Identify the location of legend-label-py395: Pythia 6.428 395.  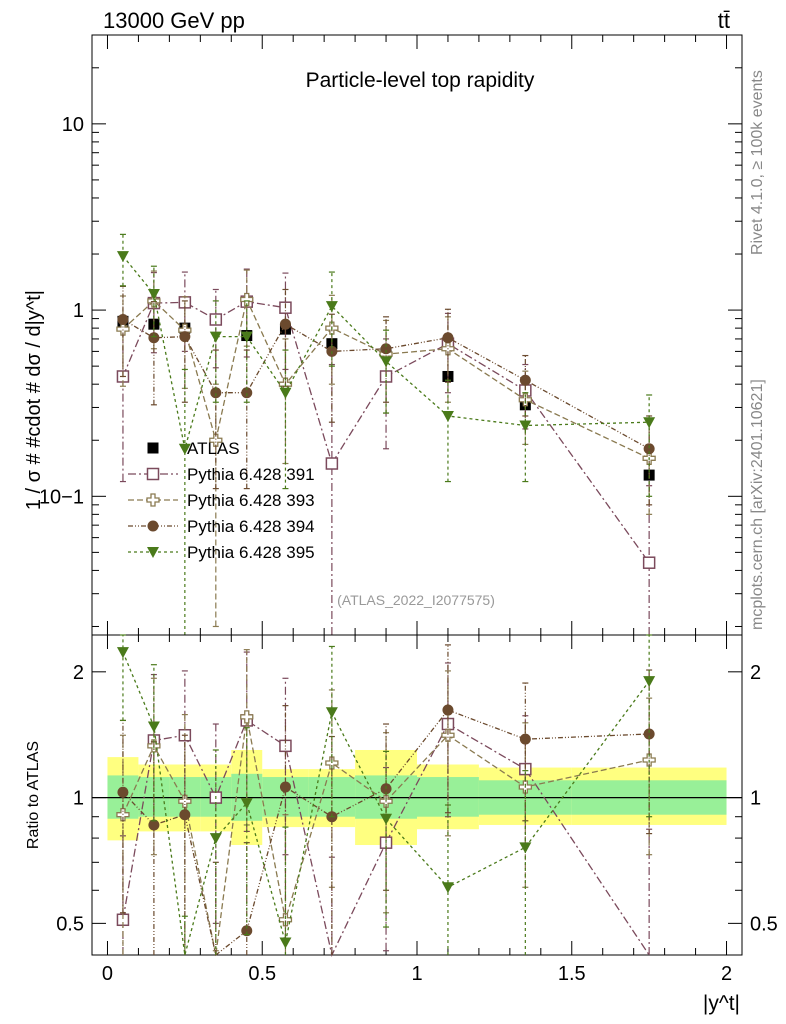
(251, 552).